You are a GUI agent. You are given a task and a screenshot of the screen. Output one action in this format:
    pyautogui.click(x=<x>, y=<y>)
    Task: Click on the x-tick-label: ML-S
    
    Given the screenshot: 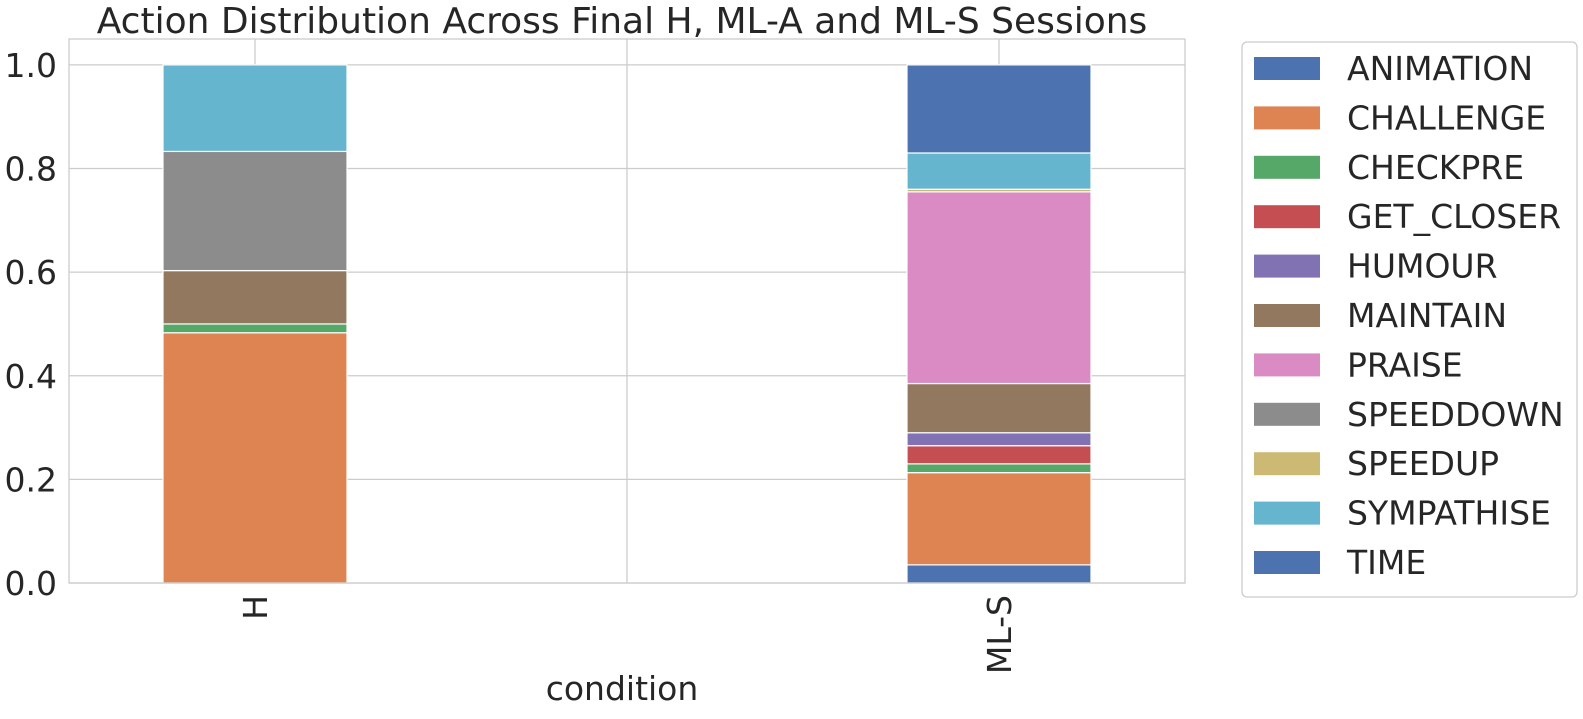 What is the action you would take?
    pyautogui.click(x=999, y=634)
    